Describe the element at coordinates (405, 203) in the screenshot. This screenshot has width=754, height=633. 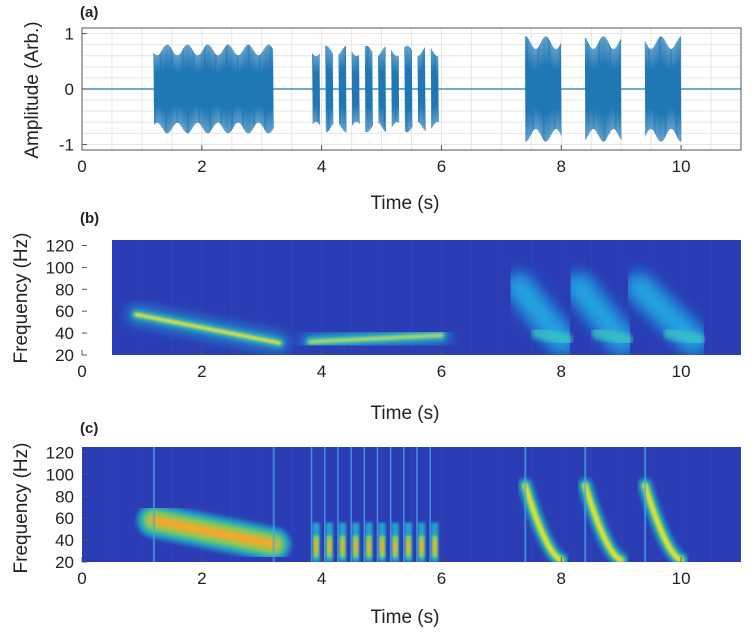
I see `panel-a-x-axis-label: Time (s)` at that location.